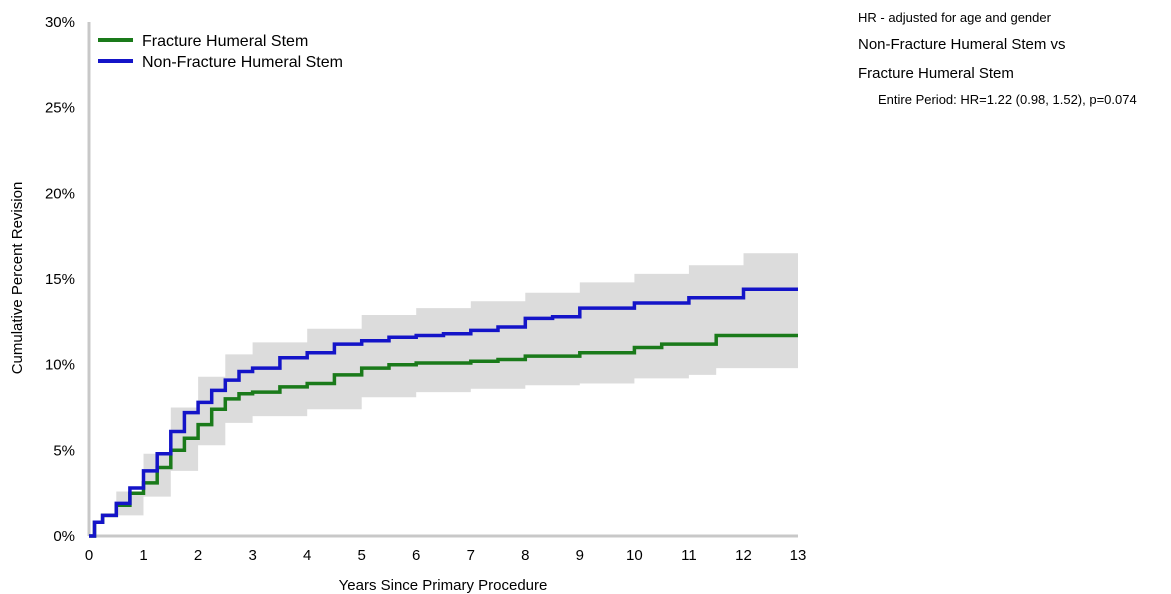 The height and width of the screenshot is (594, 1171). I want to click on y-tick-label: 20%, so click(60, 193).